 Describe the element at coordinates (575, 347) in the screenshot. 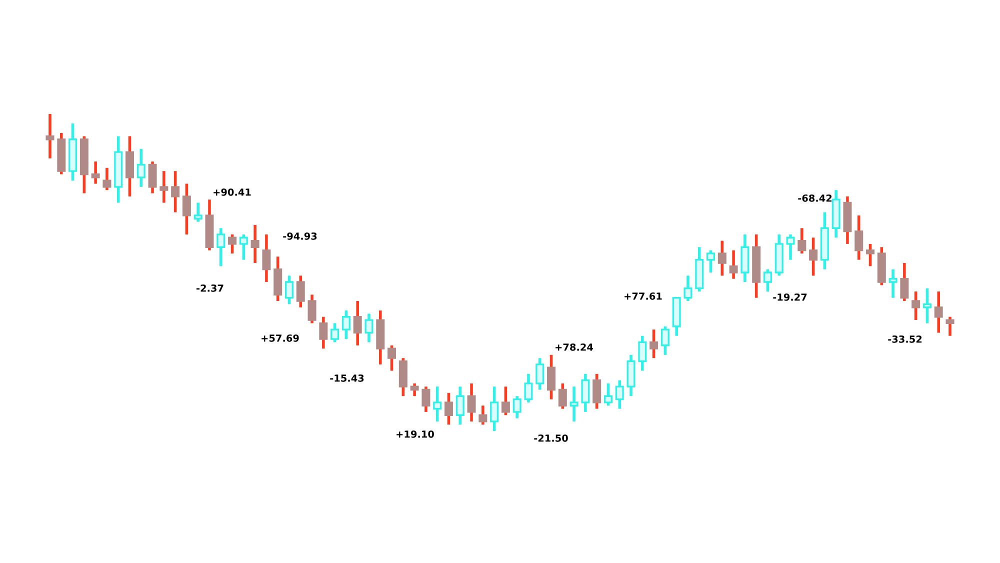

I see `annotation: +78.24` at that location.